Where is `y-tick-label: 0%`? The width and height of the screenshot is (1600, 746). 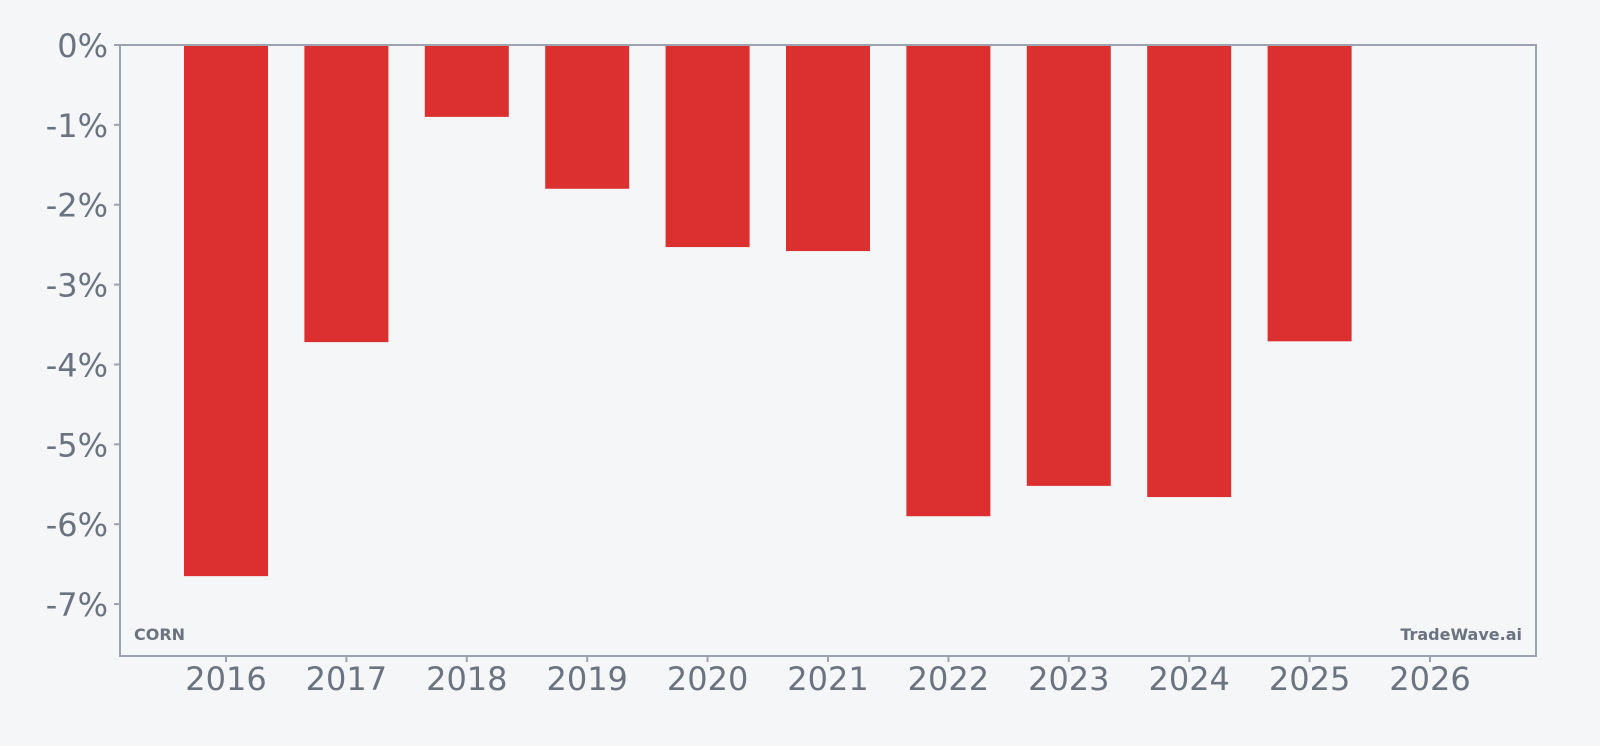 y-tick-label: 0% is located at coordinates (82, 46).